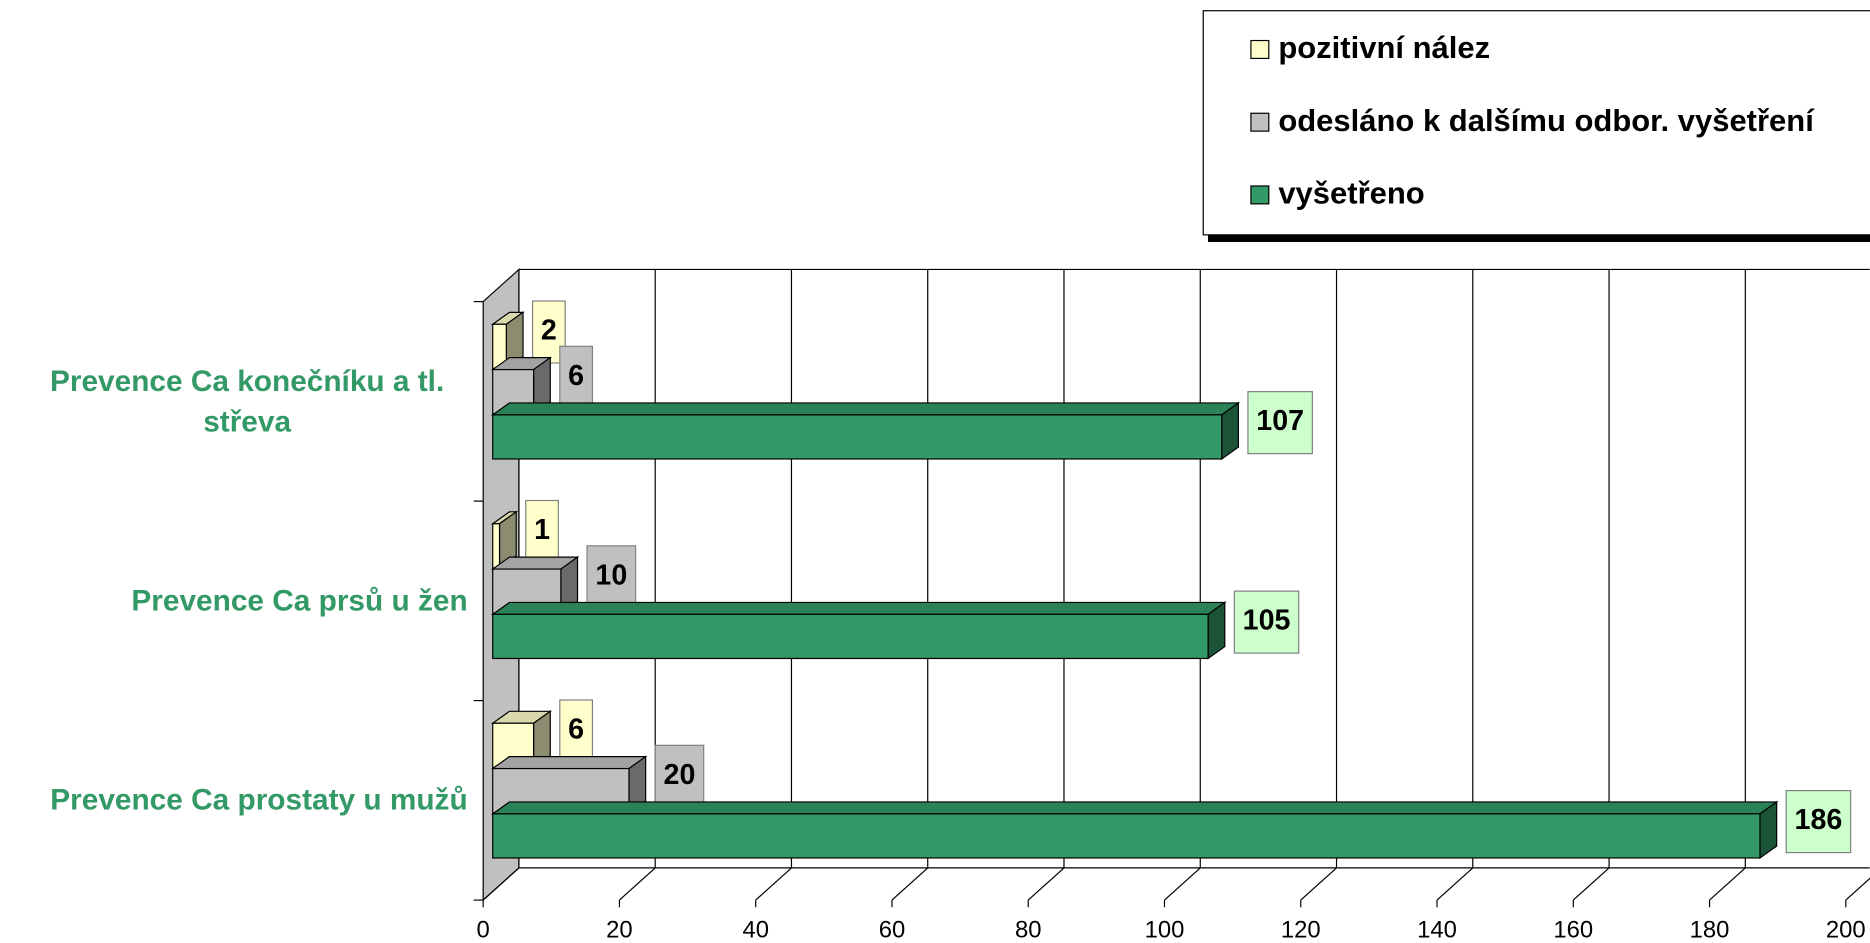 This screenshot has height=943, width=1870. I want to click on category-label-box: Prevence Ca konečníku a tl. střeva, so click(233, 401).